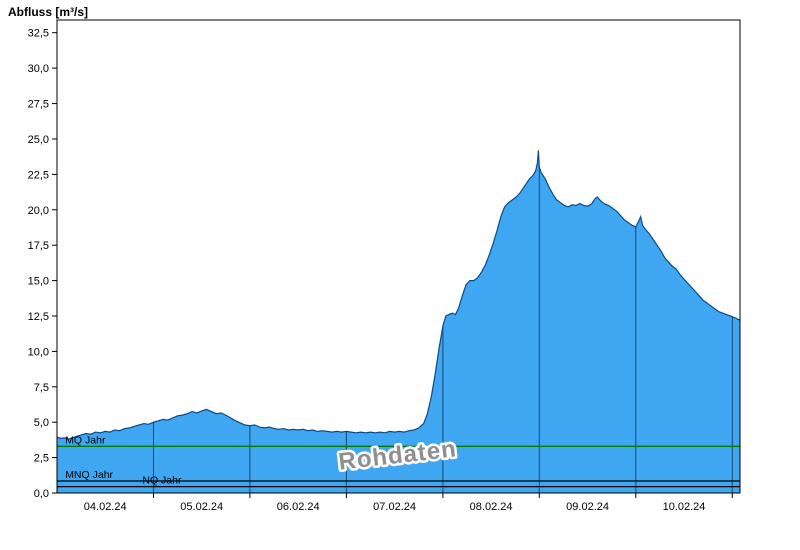 The image size is (800, 550). I want to click on reference-lines: MQ Jahr MNQ Jahr NQ Jahr, so click(398, 461).